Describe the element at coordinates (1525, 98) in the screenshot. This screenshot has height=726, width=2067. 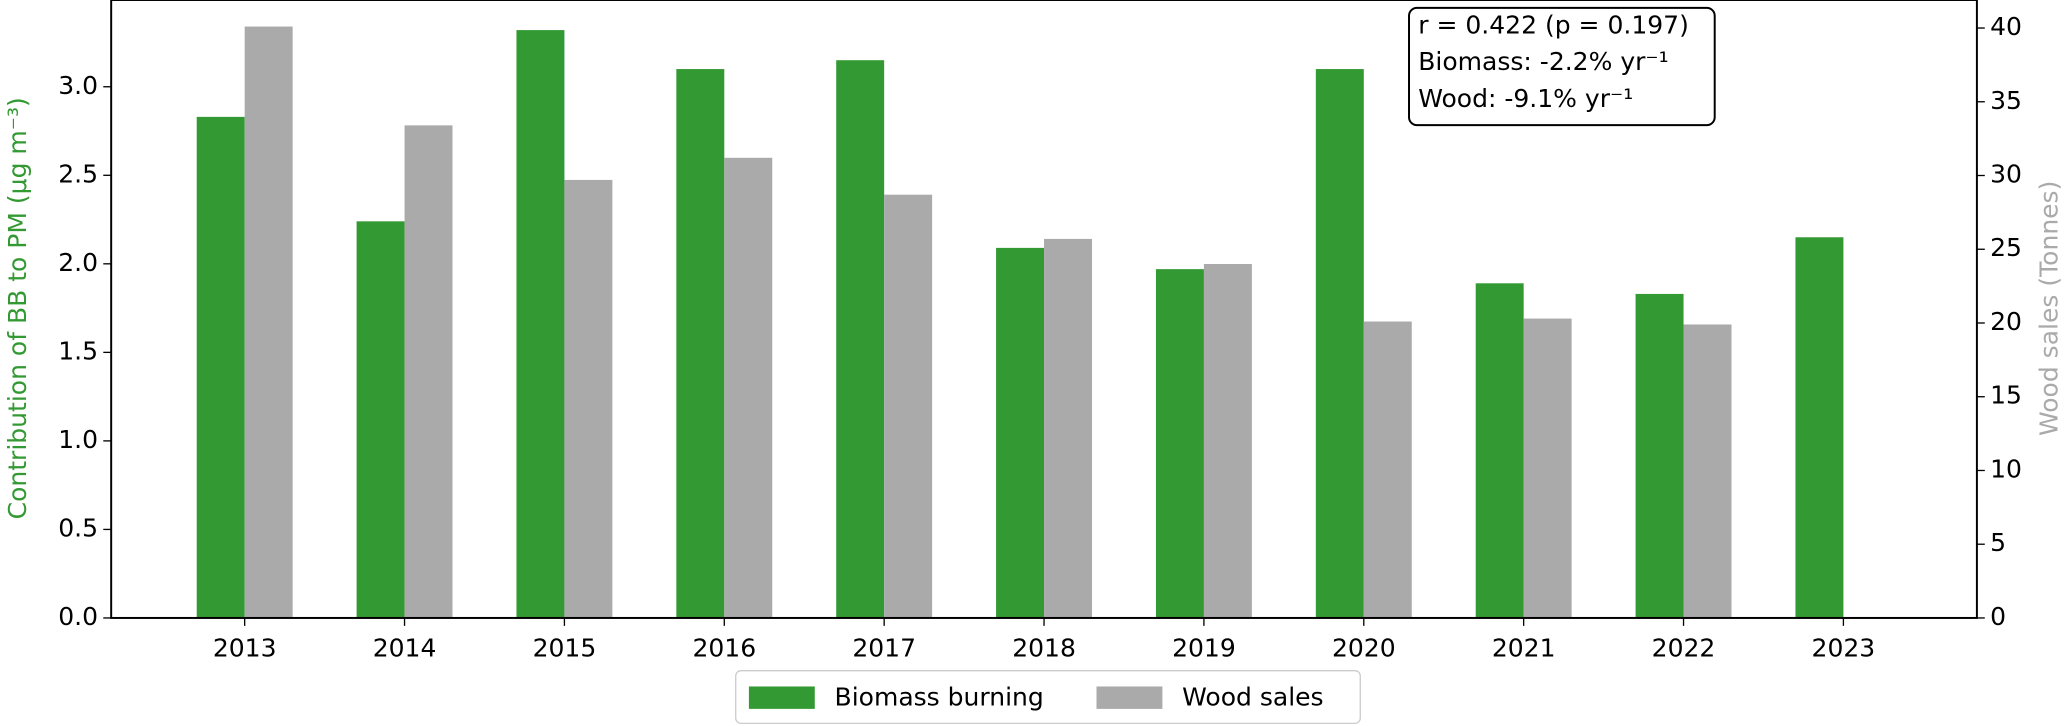
I see `annotation: Wood: -9.1% yr⁻¹` at that location.